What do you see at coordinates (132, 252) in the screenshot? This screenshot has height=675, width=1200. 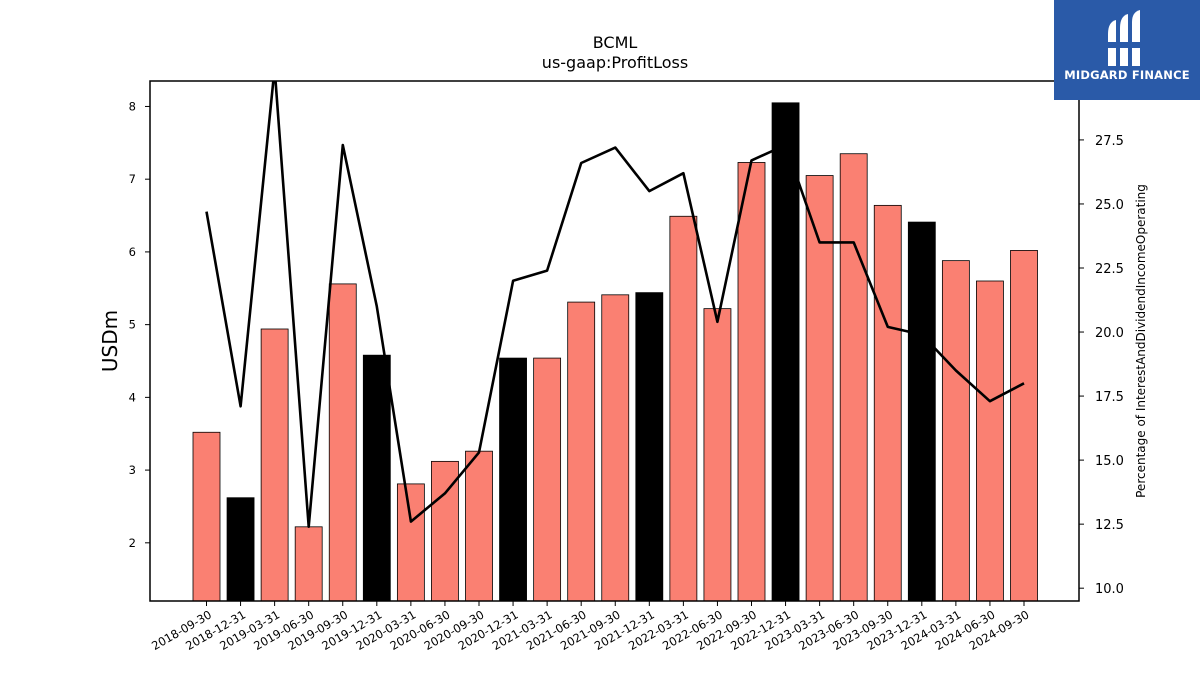 I see `y-tick-label: 6` at bounding box center [132, 252].